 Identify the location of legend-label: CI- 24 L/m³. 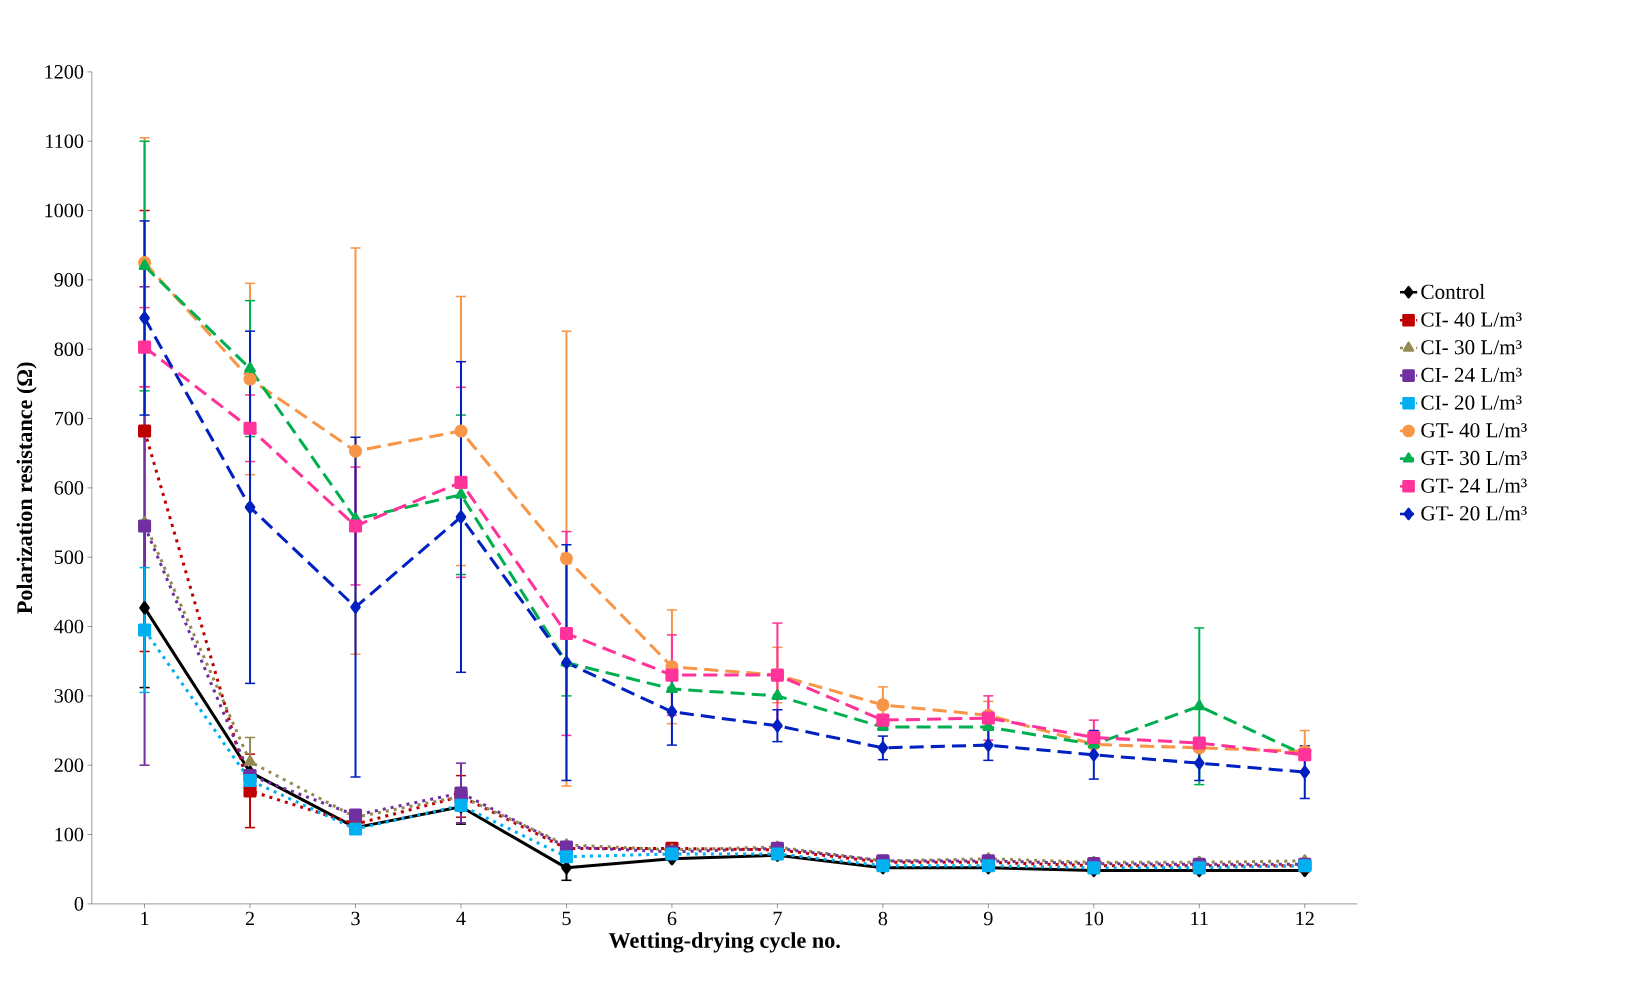
(1471, 375).